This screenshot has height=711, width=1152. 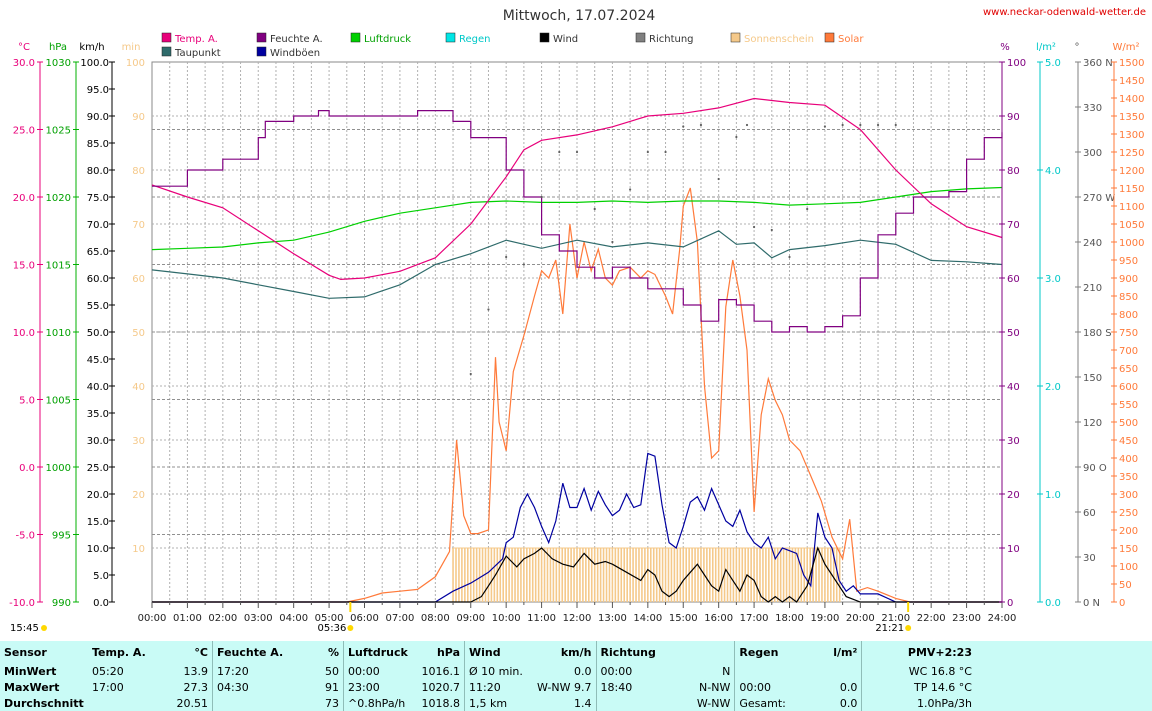 I want to click on pressure-tick-label: 1020, so click(x=58, y=198).